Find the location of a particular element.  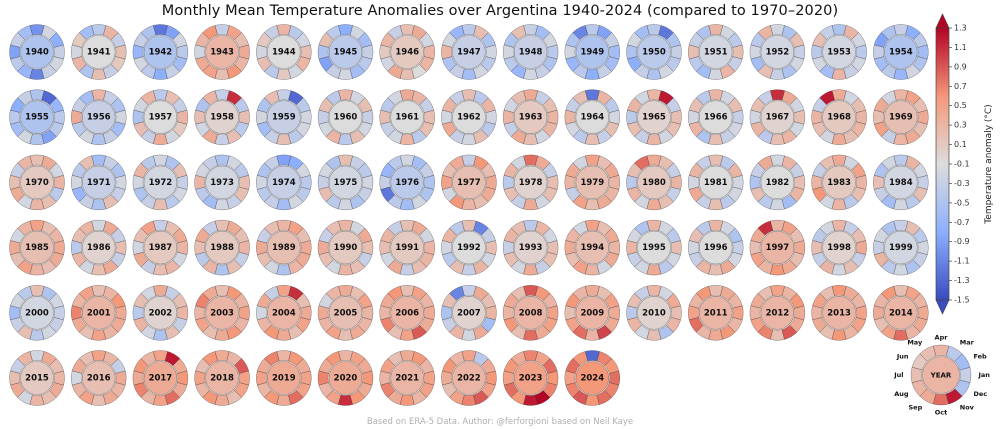

legend-month-label: Nov is located at coordinates (967, 407).